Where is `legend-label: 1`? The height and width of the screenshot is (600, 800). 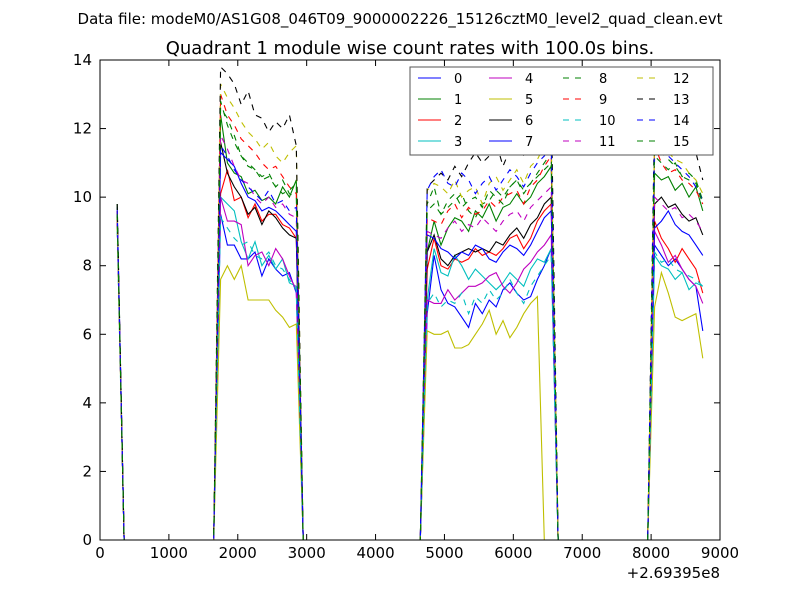 legend-label: 1 is located at coordinates (458, 100).